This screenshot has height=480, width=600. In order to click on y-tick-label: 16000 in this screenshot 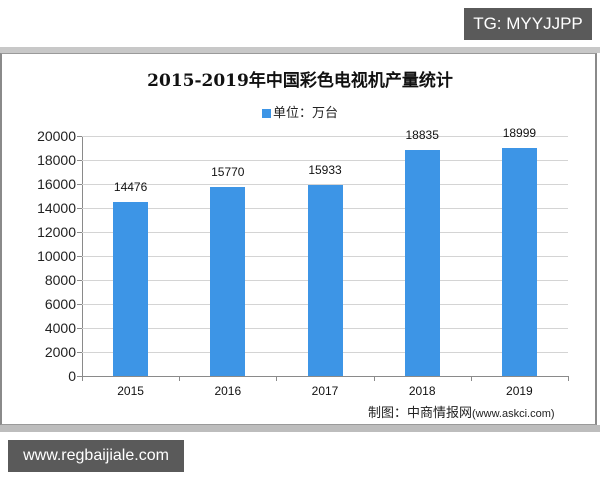, I will do `click(56, 184)`.